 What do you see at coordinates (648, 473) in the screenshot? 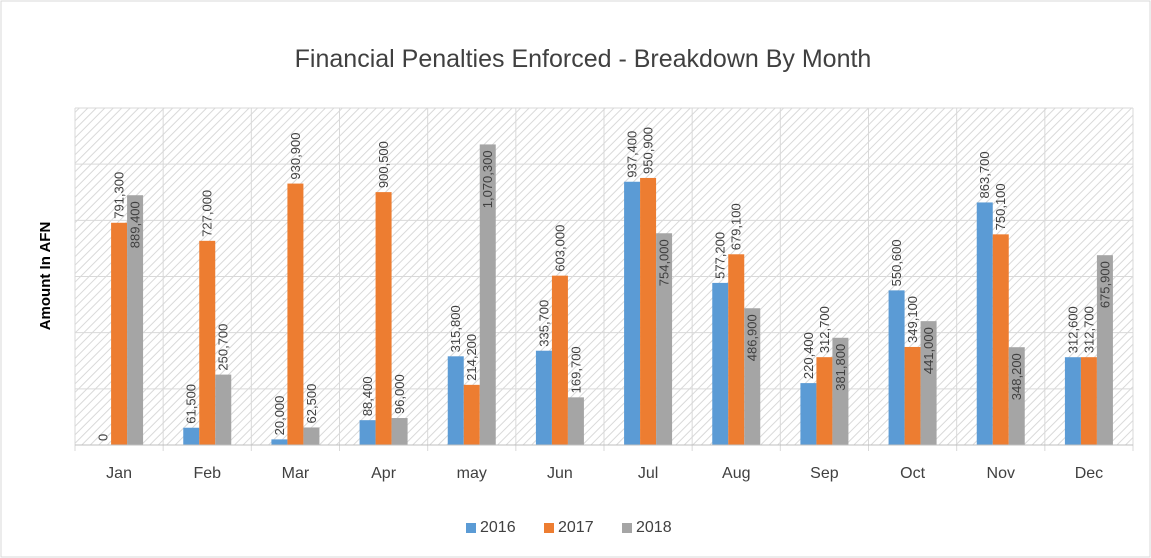
I see `x-tick-label: Jul` at bounding box center [648, 473].